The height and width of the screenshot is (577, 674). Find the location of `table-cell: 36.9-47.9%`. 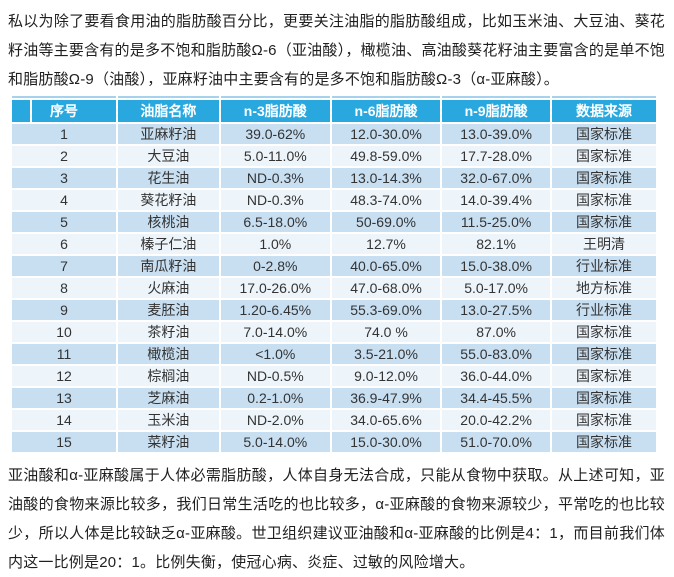

table-cell: 36.9-47.9% is located at coordinates (386, 398).